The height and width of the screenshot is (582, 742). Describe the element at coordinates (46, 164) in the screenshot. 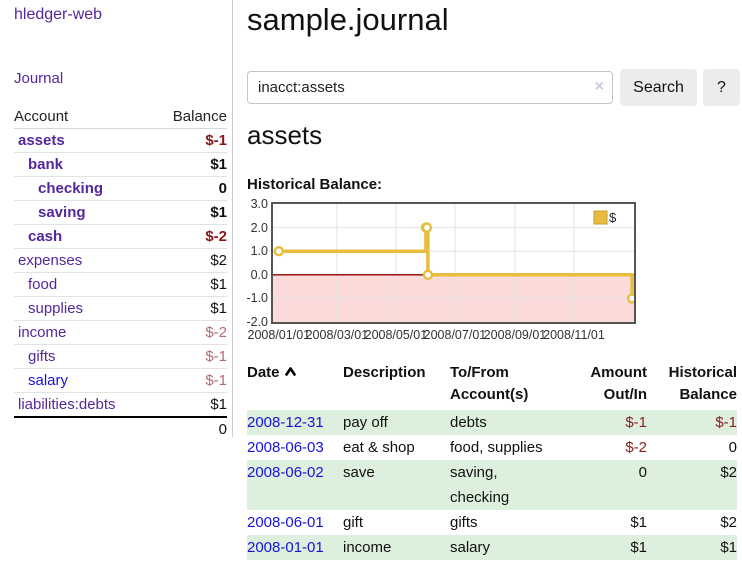

I see `account-link: bank` at that location.